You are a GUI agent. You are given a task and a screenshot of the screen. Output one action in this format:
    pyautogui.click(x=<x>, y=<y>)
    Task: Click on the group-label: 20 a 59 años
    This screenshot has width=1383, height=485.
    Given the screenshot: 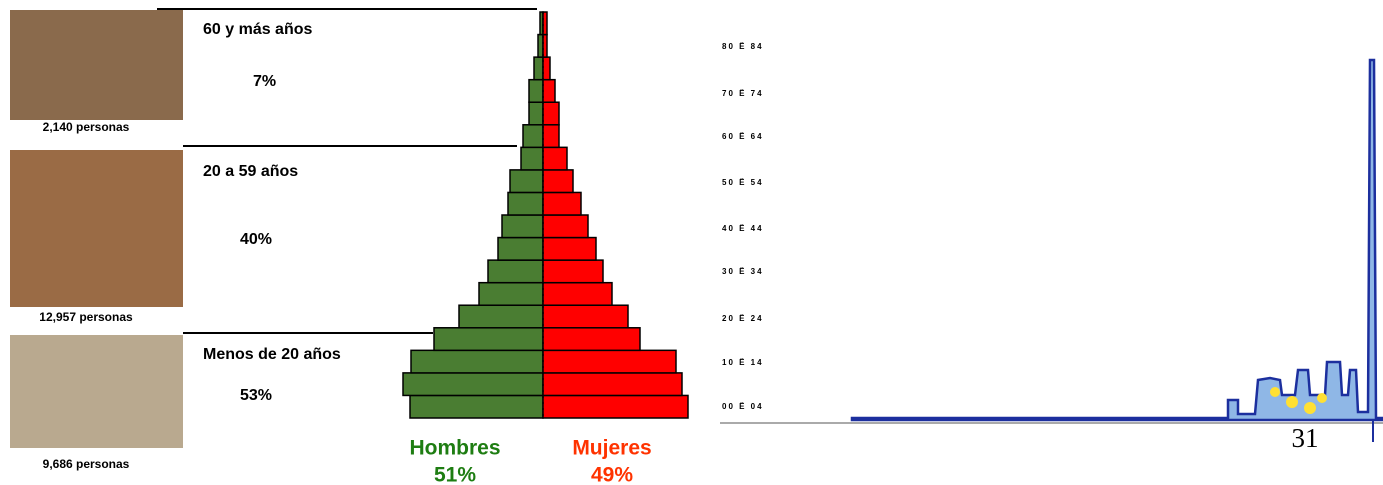 What is the action you would take?
    pyautogui.click(x=250, y=171)
    